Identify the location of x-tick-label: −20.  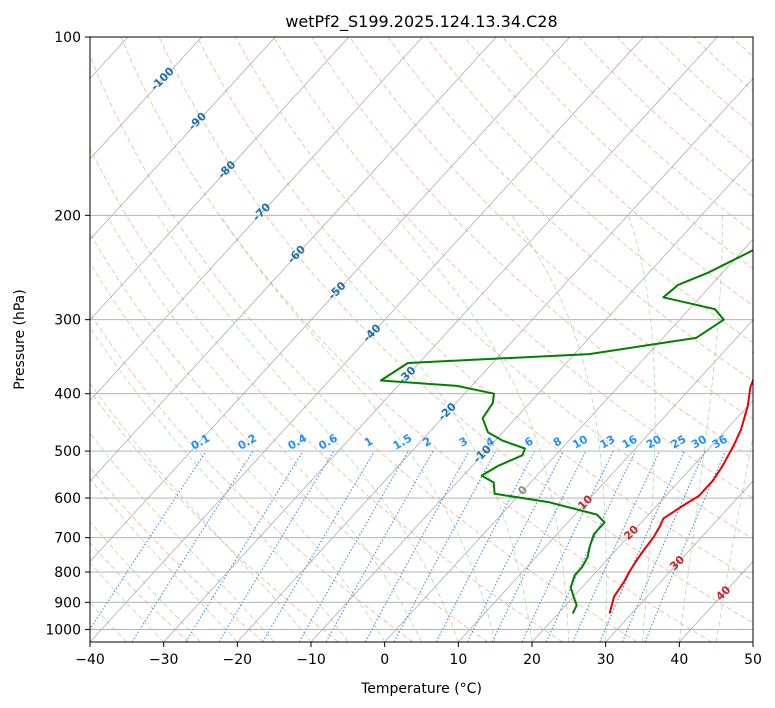
(238, 660).